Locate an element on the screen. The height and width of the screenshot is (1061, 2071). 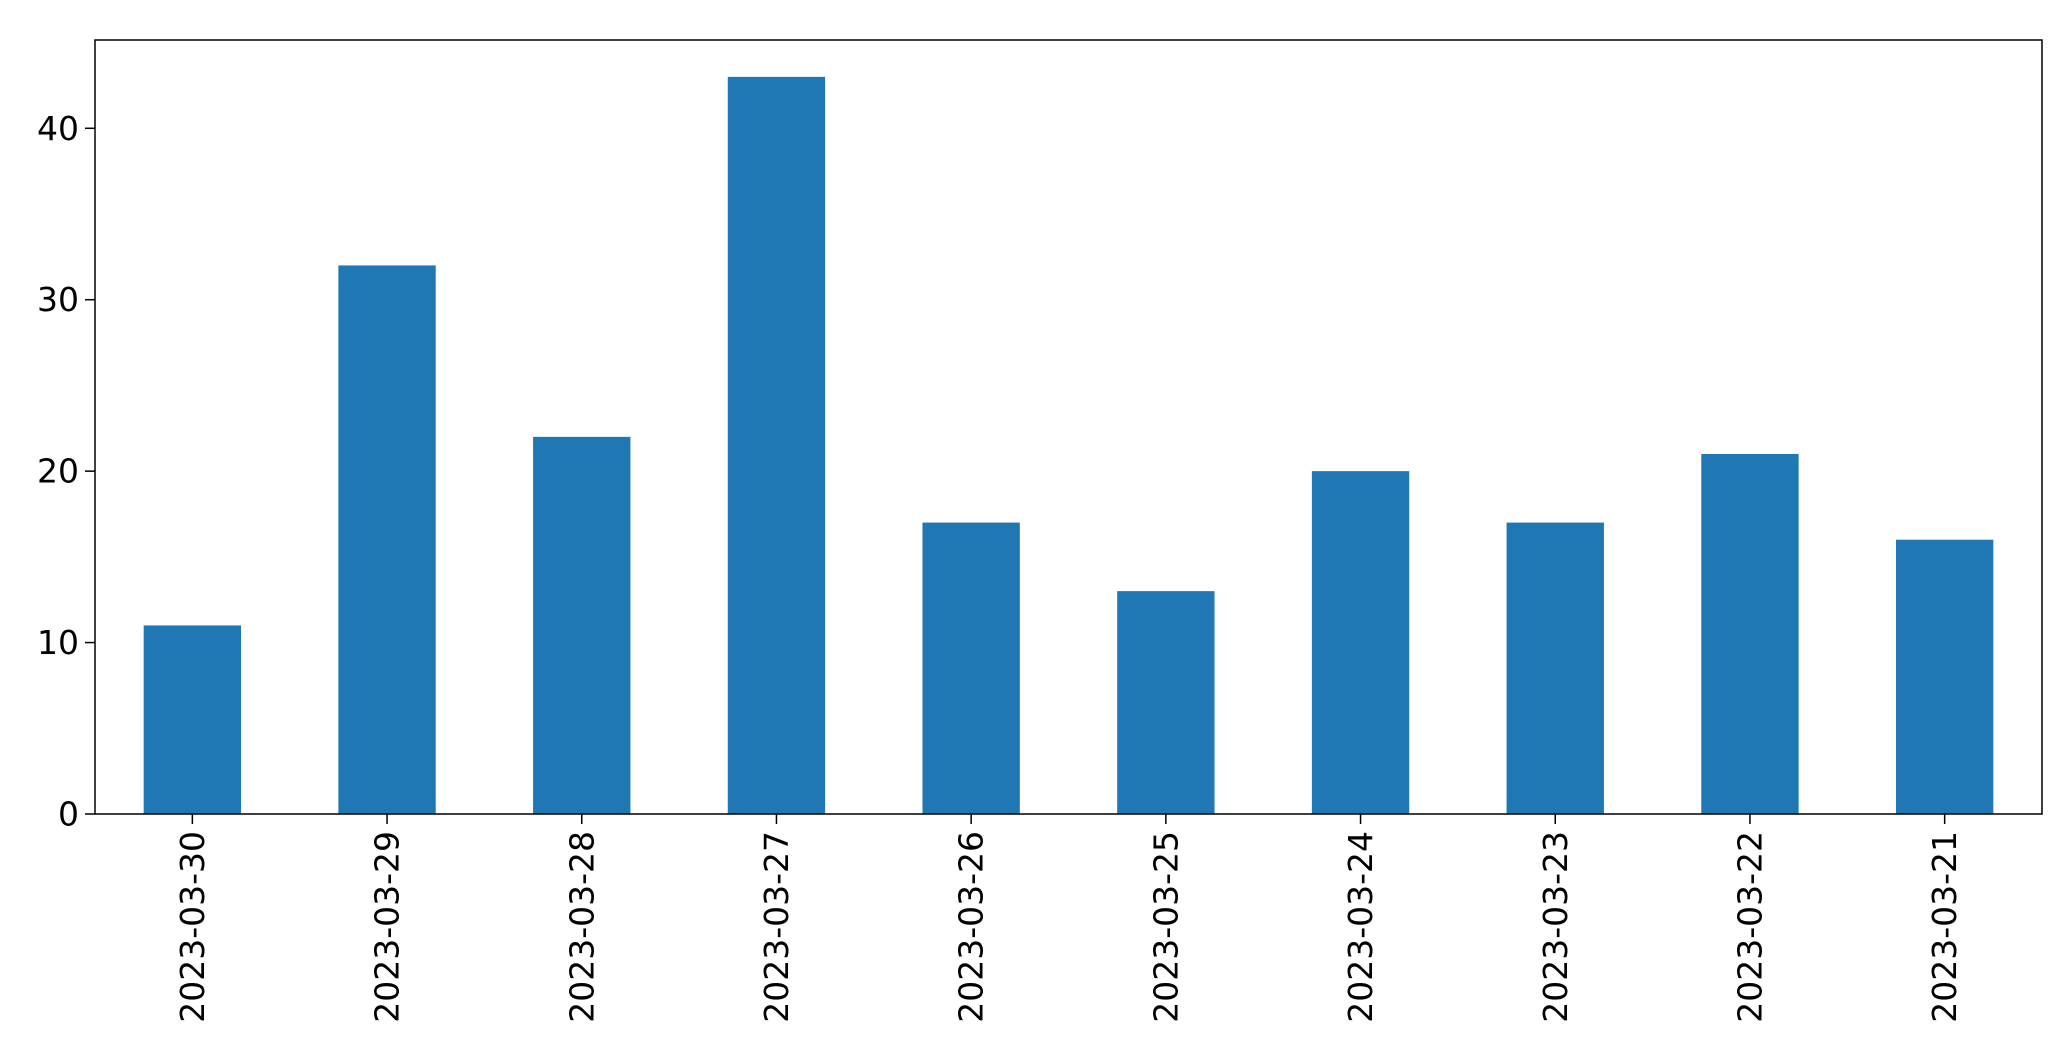
x-tick-label: 2023-03-26 is located at coordinates (971, 927).